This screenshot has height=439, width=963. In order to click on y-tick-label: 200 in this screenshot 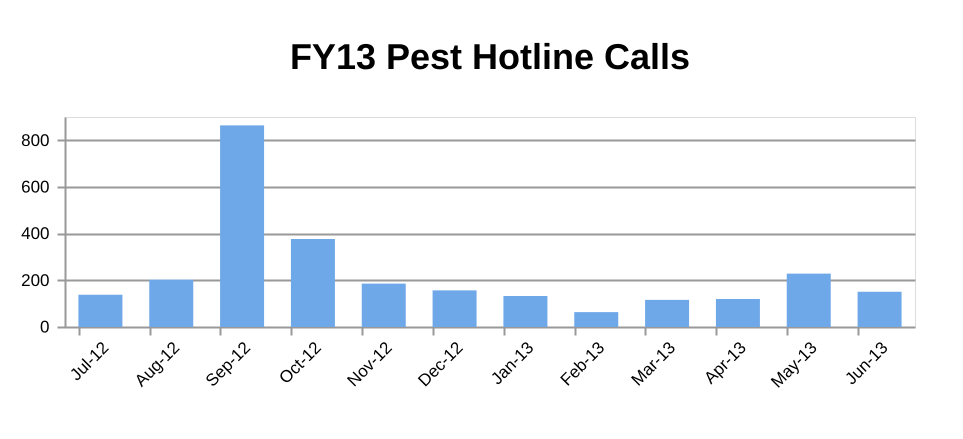, I will do `click(35, 280)`.